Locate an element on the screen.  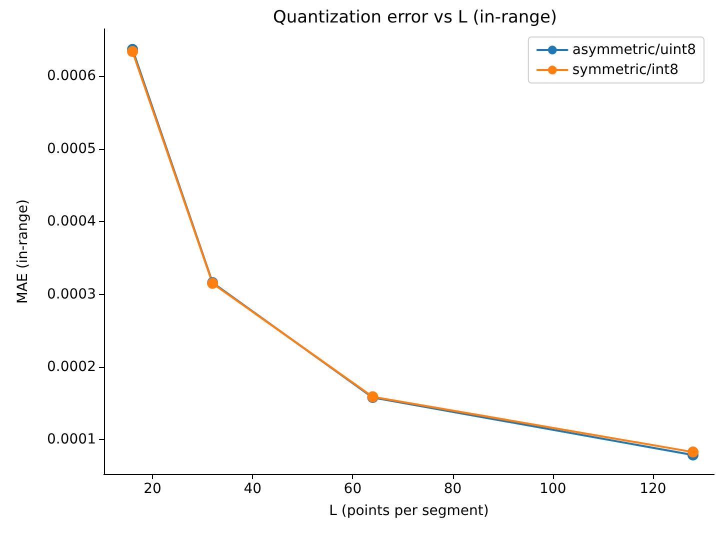
x-tick-label: 40 is located at coordinates (253, 489).